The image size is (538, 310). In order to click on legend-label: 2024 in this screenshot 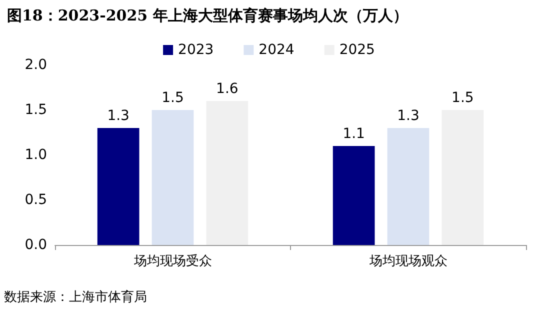, I will do `click(276, 50)`.